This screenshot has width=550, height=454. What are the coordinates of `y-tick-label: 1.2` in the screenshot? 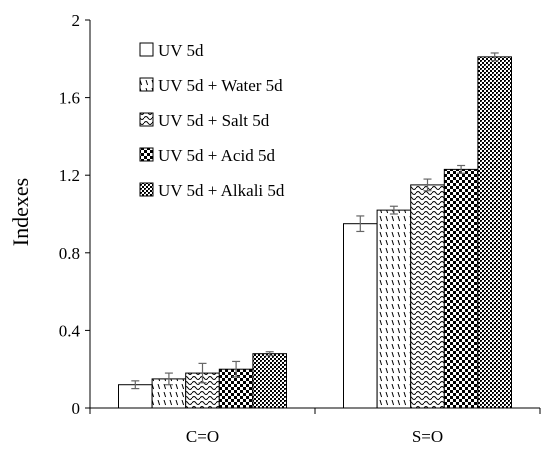 It's located at (69, 175).